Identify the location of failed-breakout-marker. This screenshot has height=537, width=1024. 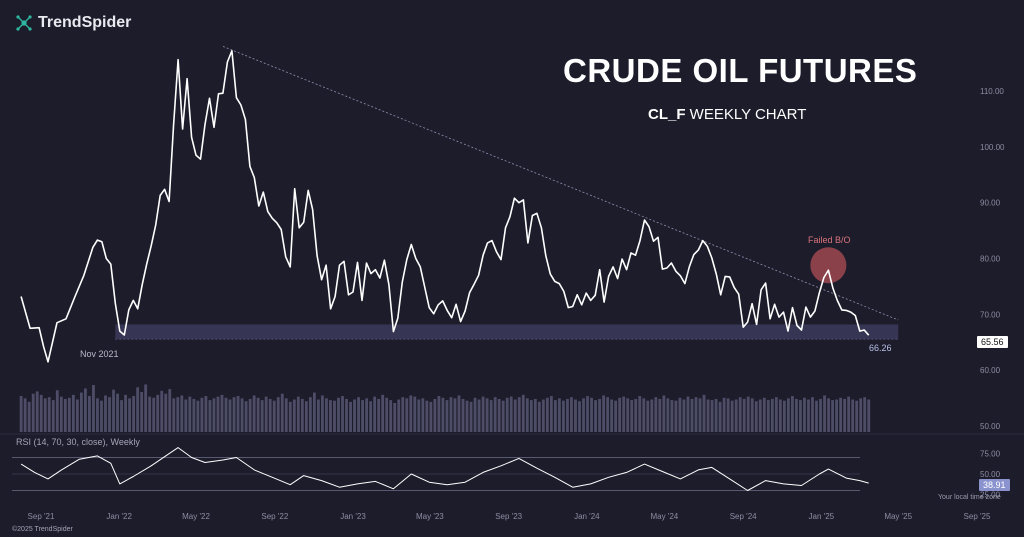
(828, 265).